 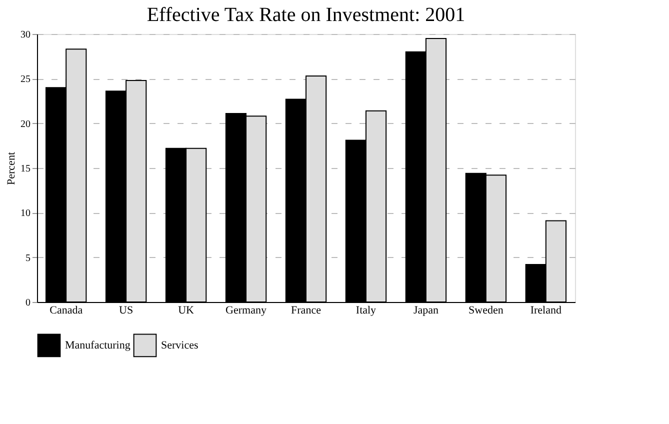 I want to click on x-tick-label: Germany, so click(x=246, y=310).